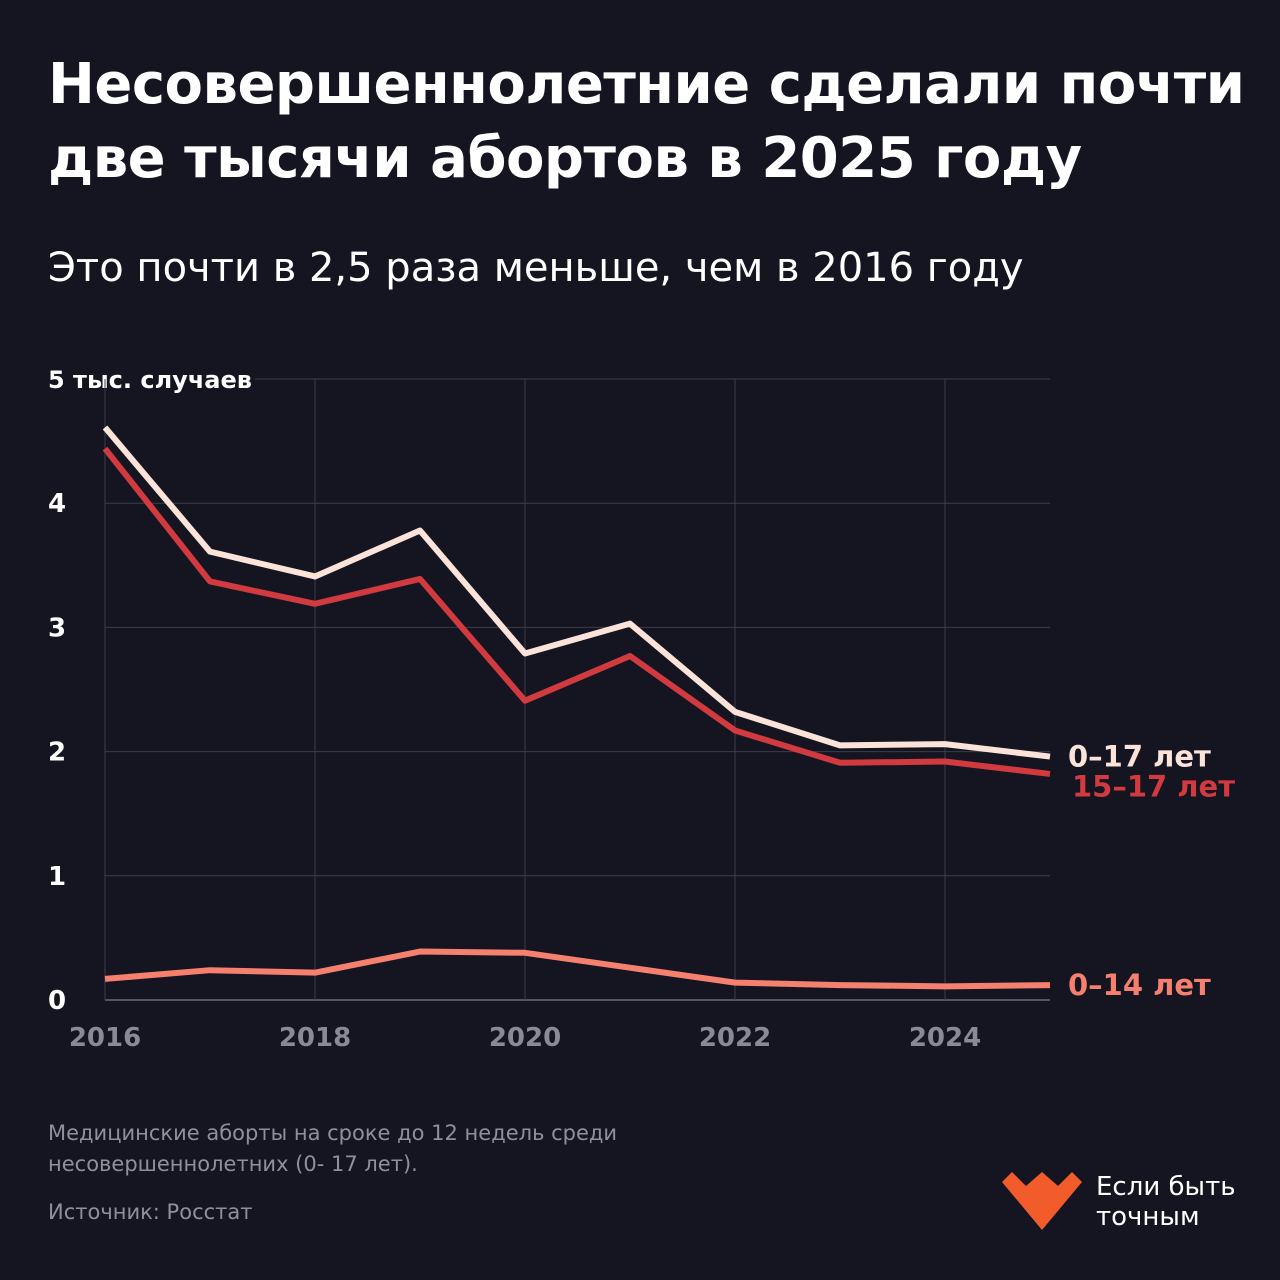 This screenshot has height=1280, width=1280. Describe the element at coordinates (315, 1038) in the screenshot. I see `x-tick-label: 2018` at that location.